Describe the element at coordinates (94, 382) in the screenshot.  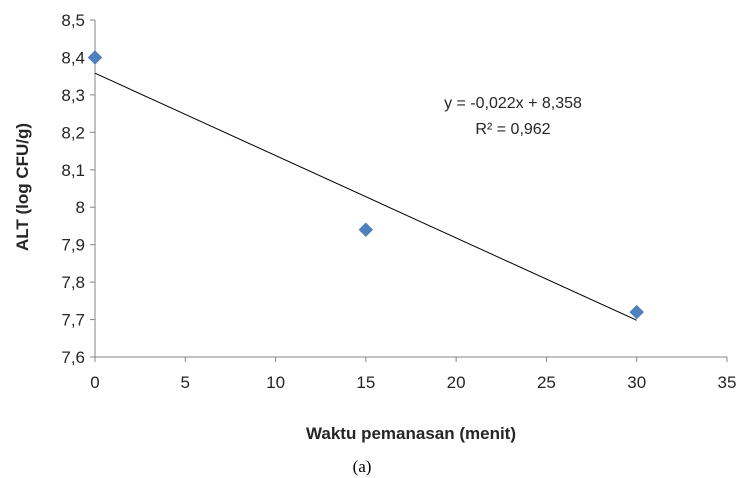
I see `x-tick-label: 0` at that location.